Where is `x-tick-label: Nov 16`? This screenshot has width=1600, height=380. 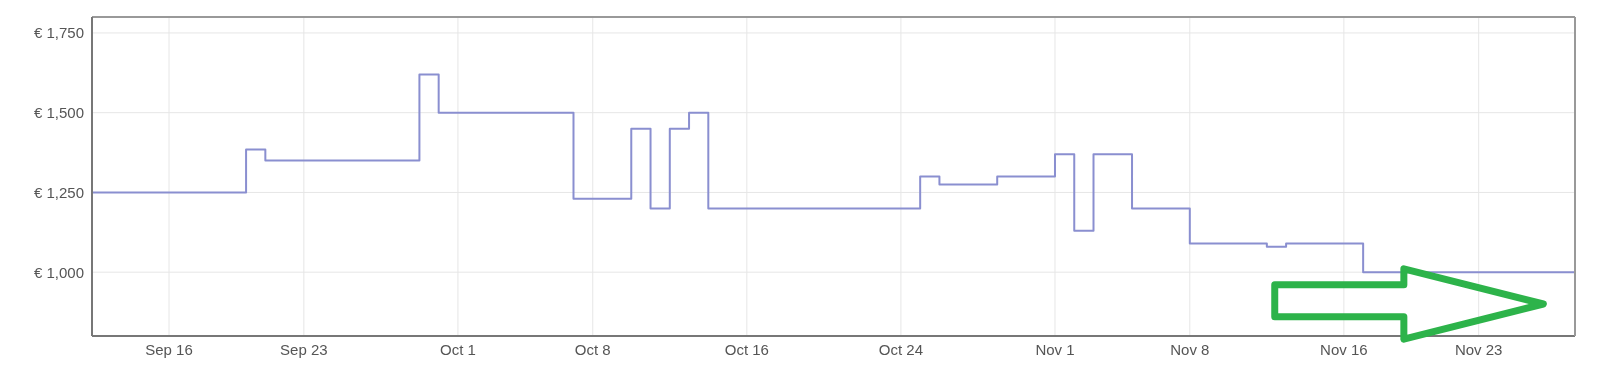 x-tick-label: Nov 16 is located at coordinates (1344, 349).